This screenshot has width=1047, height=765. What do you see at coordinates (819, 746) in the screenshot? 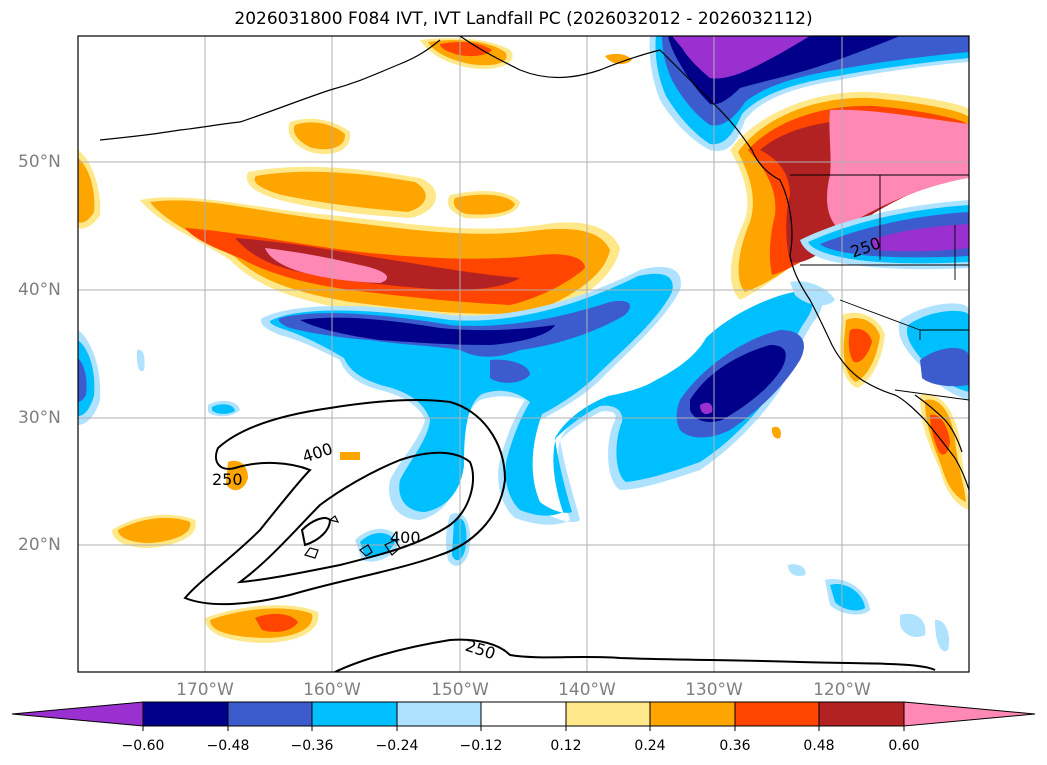
I see `colorbar-tick: 0.48` at bounding box center [819, 746].